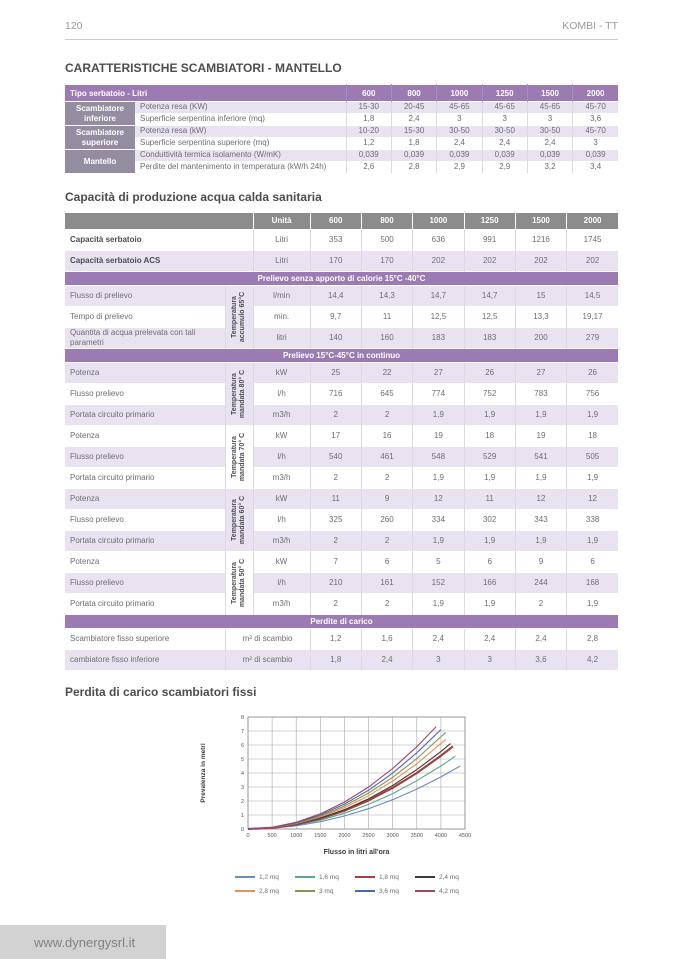 This screenshot has width=678, height=959. What do you see at coordinates (203, 68) in the screenshot?
I see `section1-title: CARATTERISTICHE SCAMBIATORI - MANTELLO` at bounding box center [203, 68].